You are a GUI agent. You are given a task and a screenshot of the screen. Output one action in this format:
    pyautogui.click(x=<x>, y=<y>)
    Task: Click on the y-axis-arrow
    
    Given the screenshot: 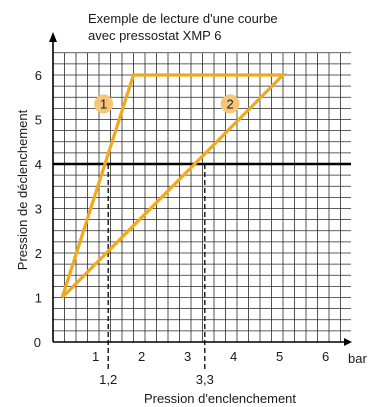 What is the action you would take?
    pyautogui.click(x=53, y=37)
    